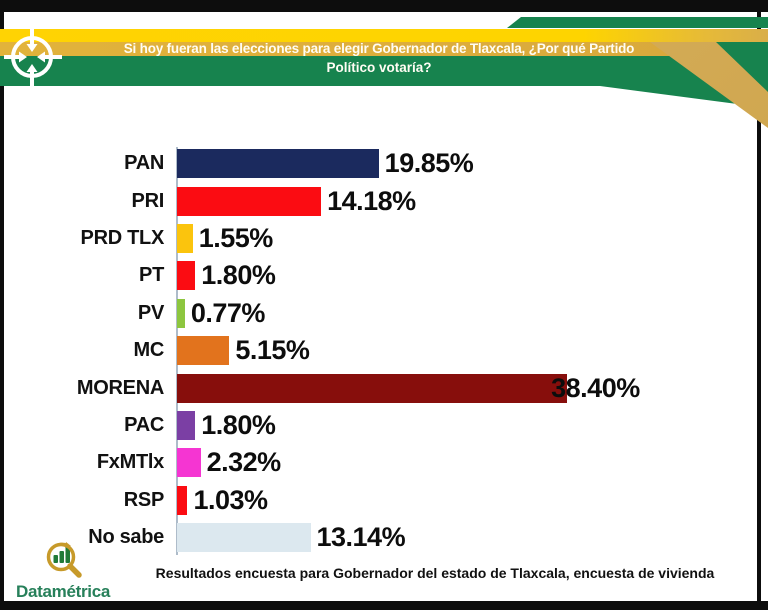  I want to click on crosshair-target-icon, so click(33, 57).